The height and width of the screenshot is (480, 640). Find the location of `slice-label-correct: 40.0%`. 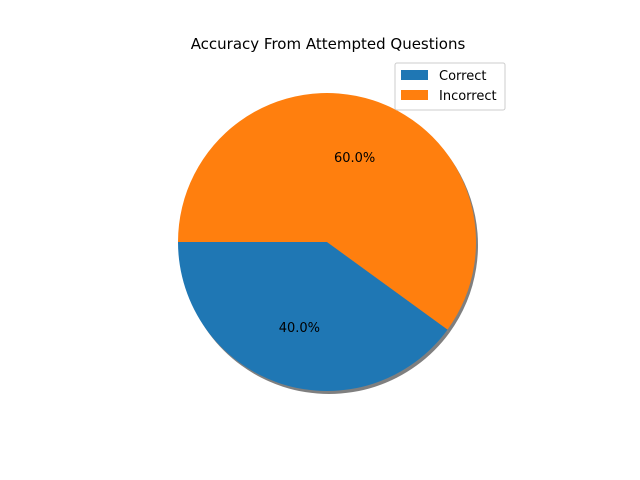

slice-label-correct: 40.0% is located at coordinates (299, 328).